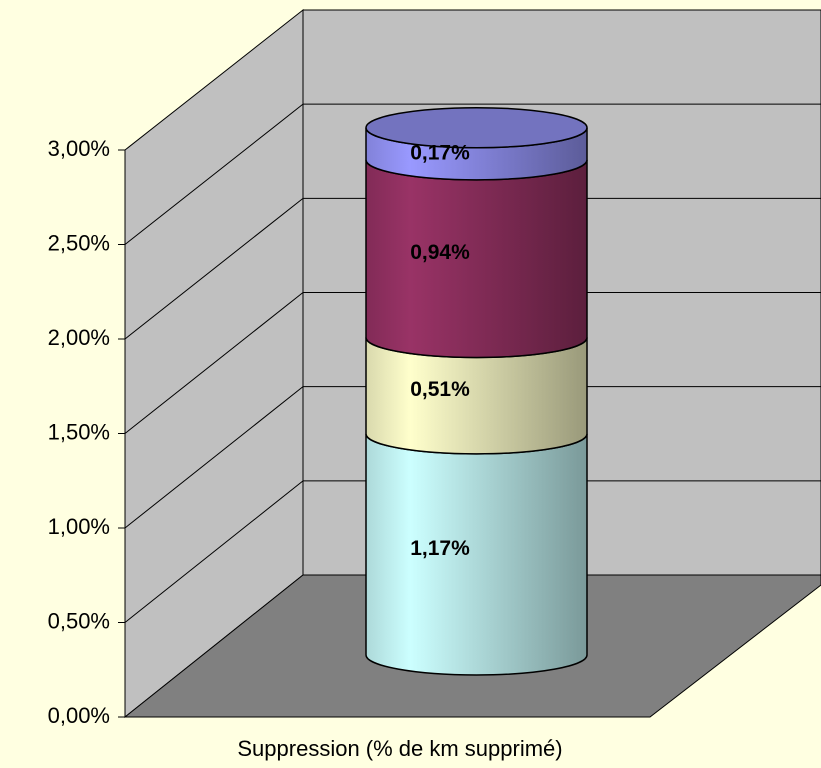 Image resolution: width=821 pixels, height=768 pixels. What do you see at coordinates (440, 389) in the screenshot?
I see `data-label: 0,51%` at bounding box center [440, 389].